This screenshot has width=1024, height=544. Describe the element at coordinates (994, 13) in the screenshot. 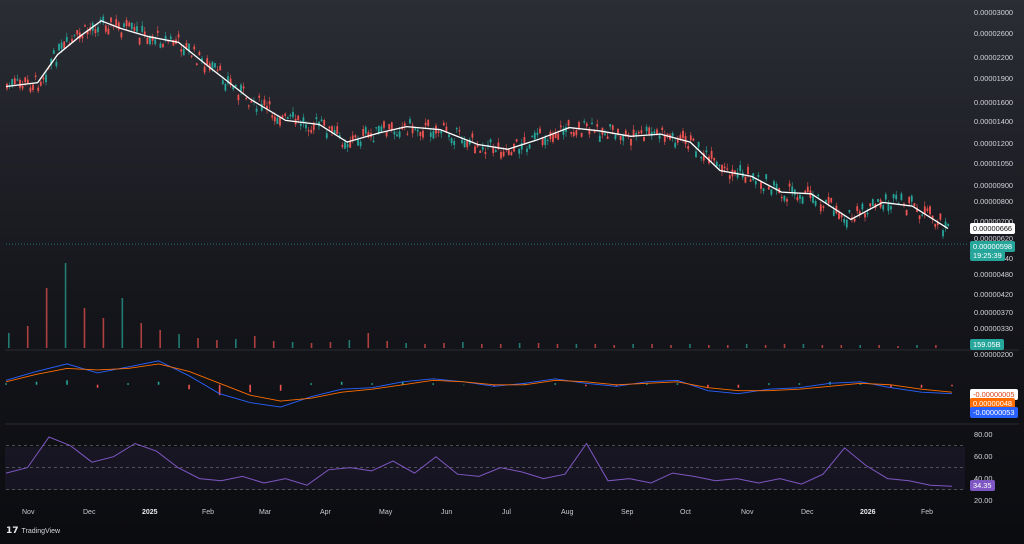

I see `price-tick-label: 0.00003000` at that location.